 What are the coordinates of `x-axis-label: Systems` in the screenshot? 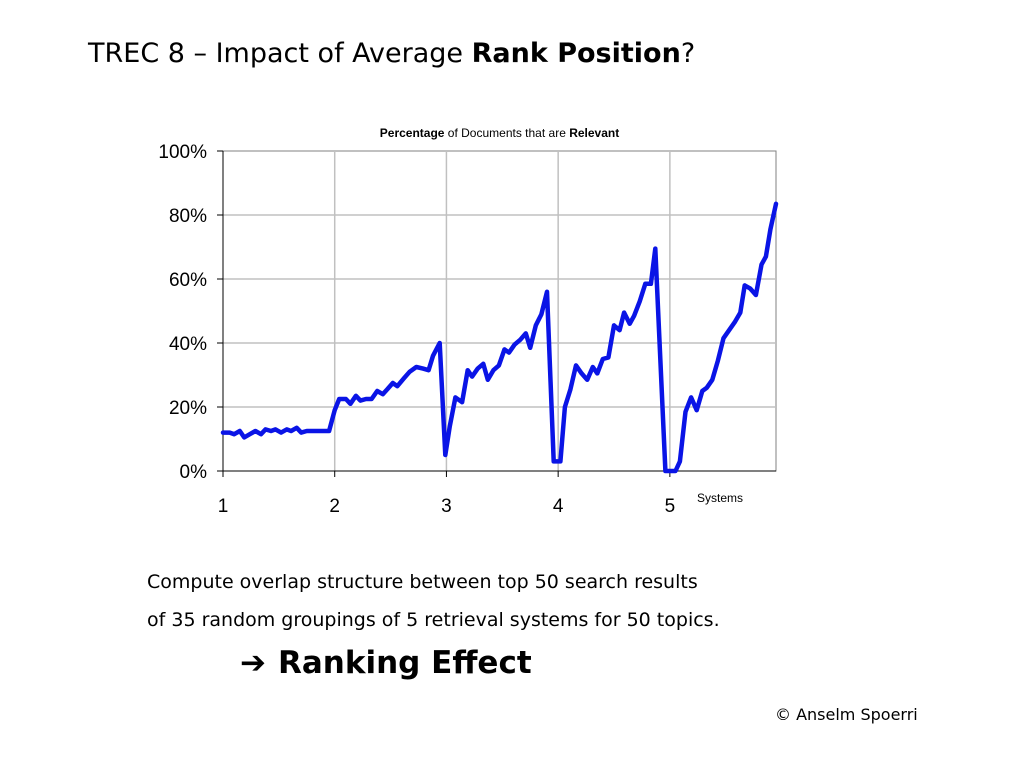 It's located at (720, 498).